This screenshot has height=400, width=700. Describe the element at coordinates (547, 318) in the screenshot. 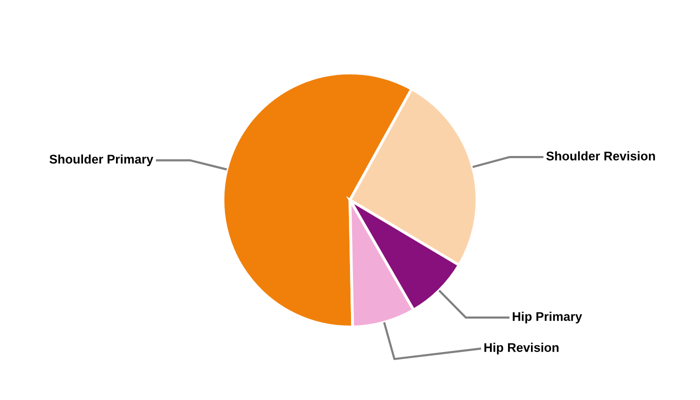

I see `slice-label: Hip Primary` at that location.